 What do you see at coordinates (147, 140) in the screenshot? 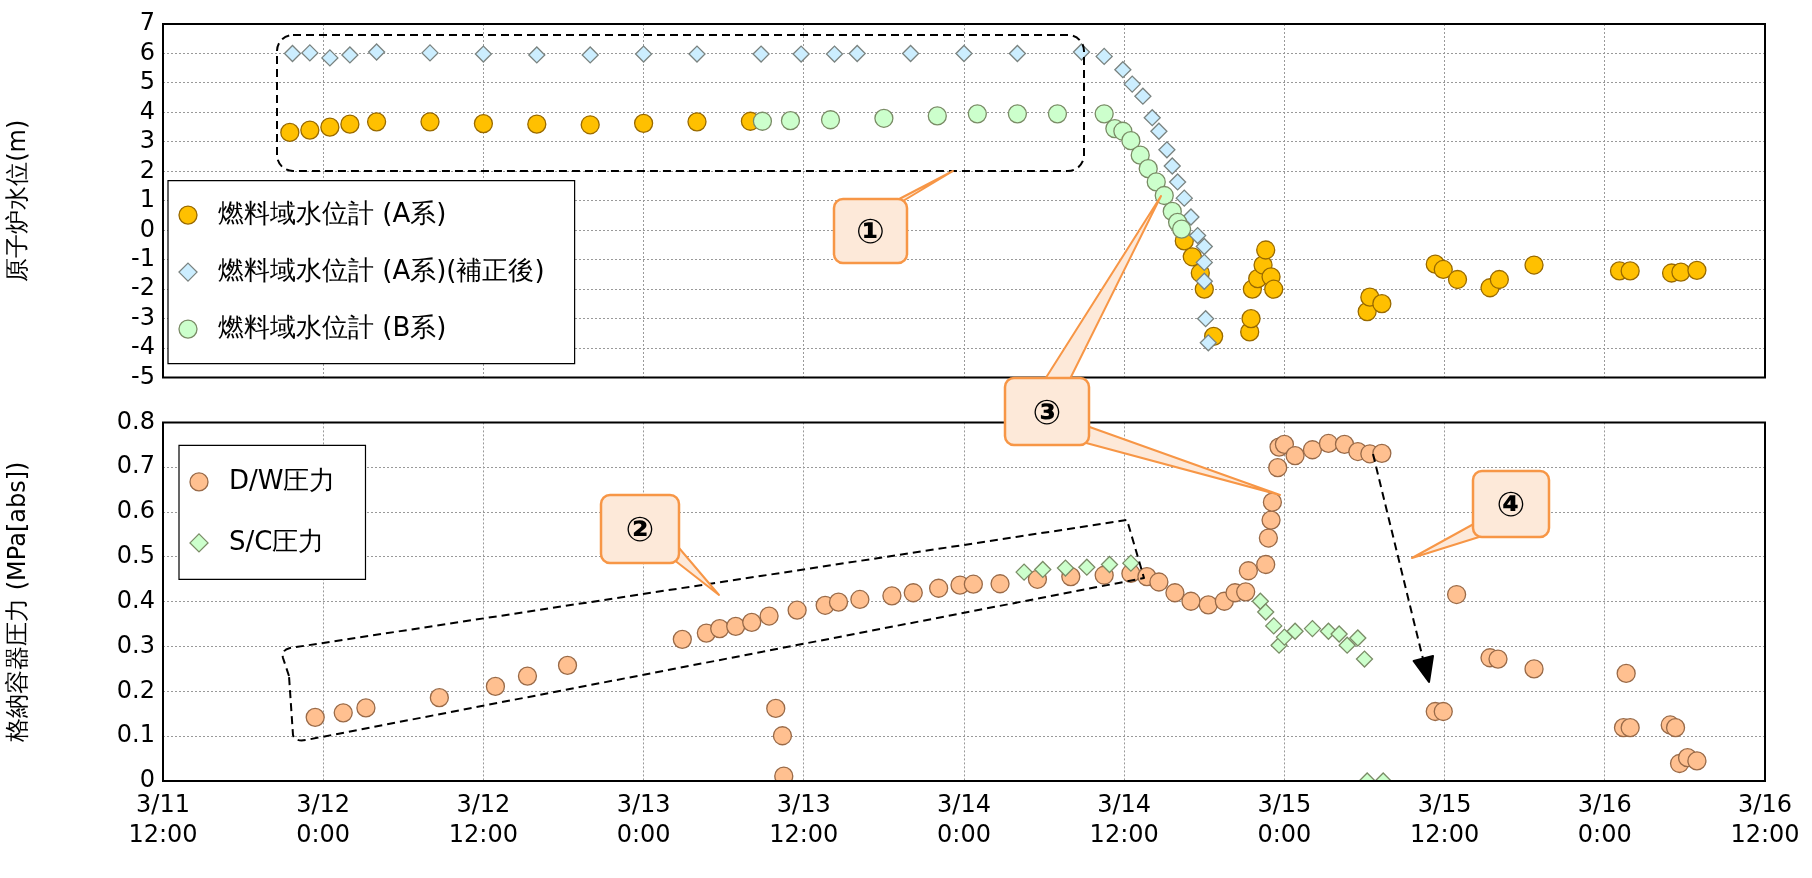
I see `y-tick-label: 3` at bounding box center [147, 140].